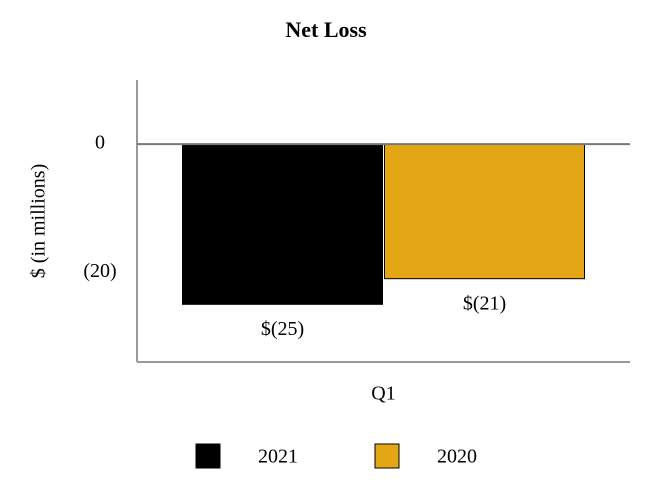 The width and height of the screenshot is (650, 500). Describe the element at coordinates (282, 329) in the screenshot. I see `value-label: $(25)` at that location.